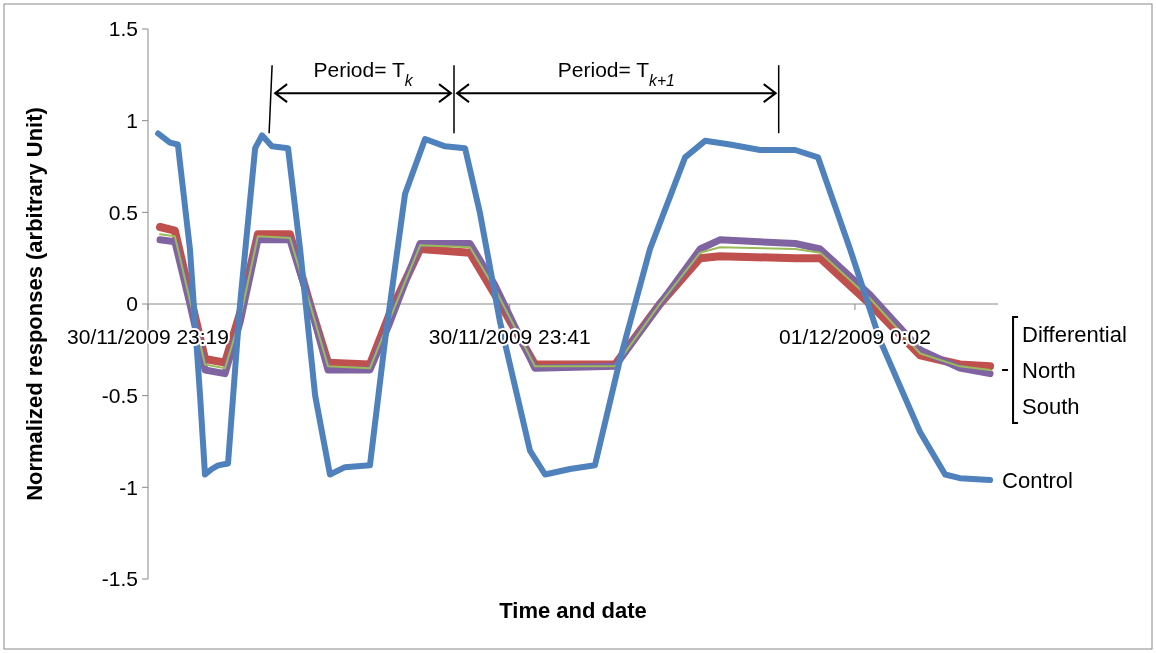 The width and height of the screenshot is (1156, 653). I want to click on series-label: Control, so click(1037, 480).